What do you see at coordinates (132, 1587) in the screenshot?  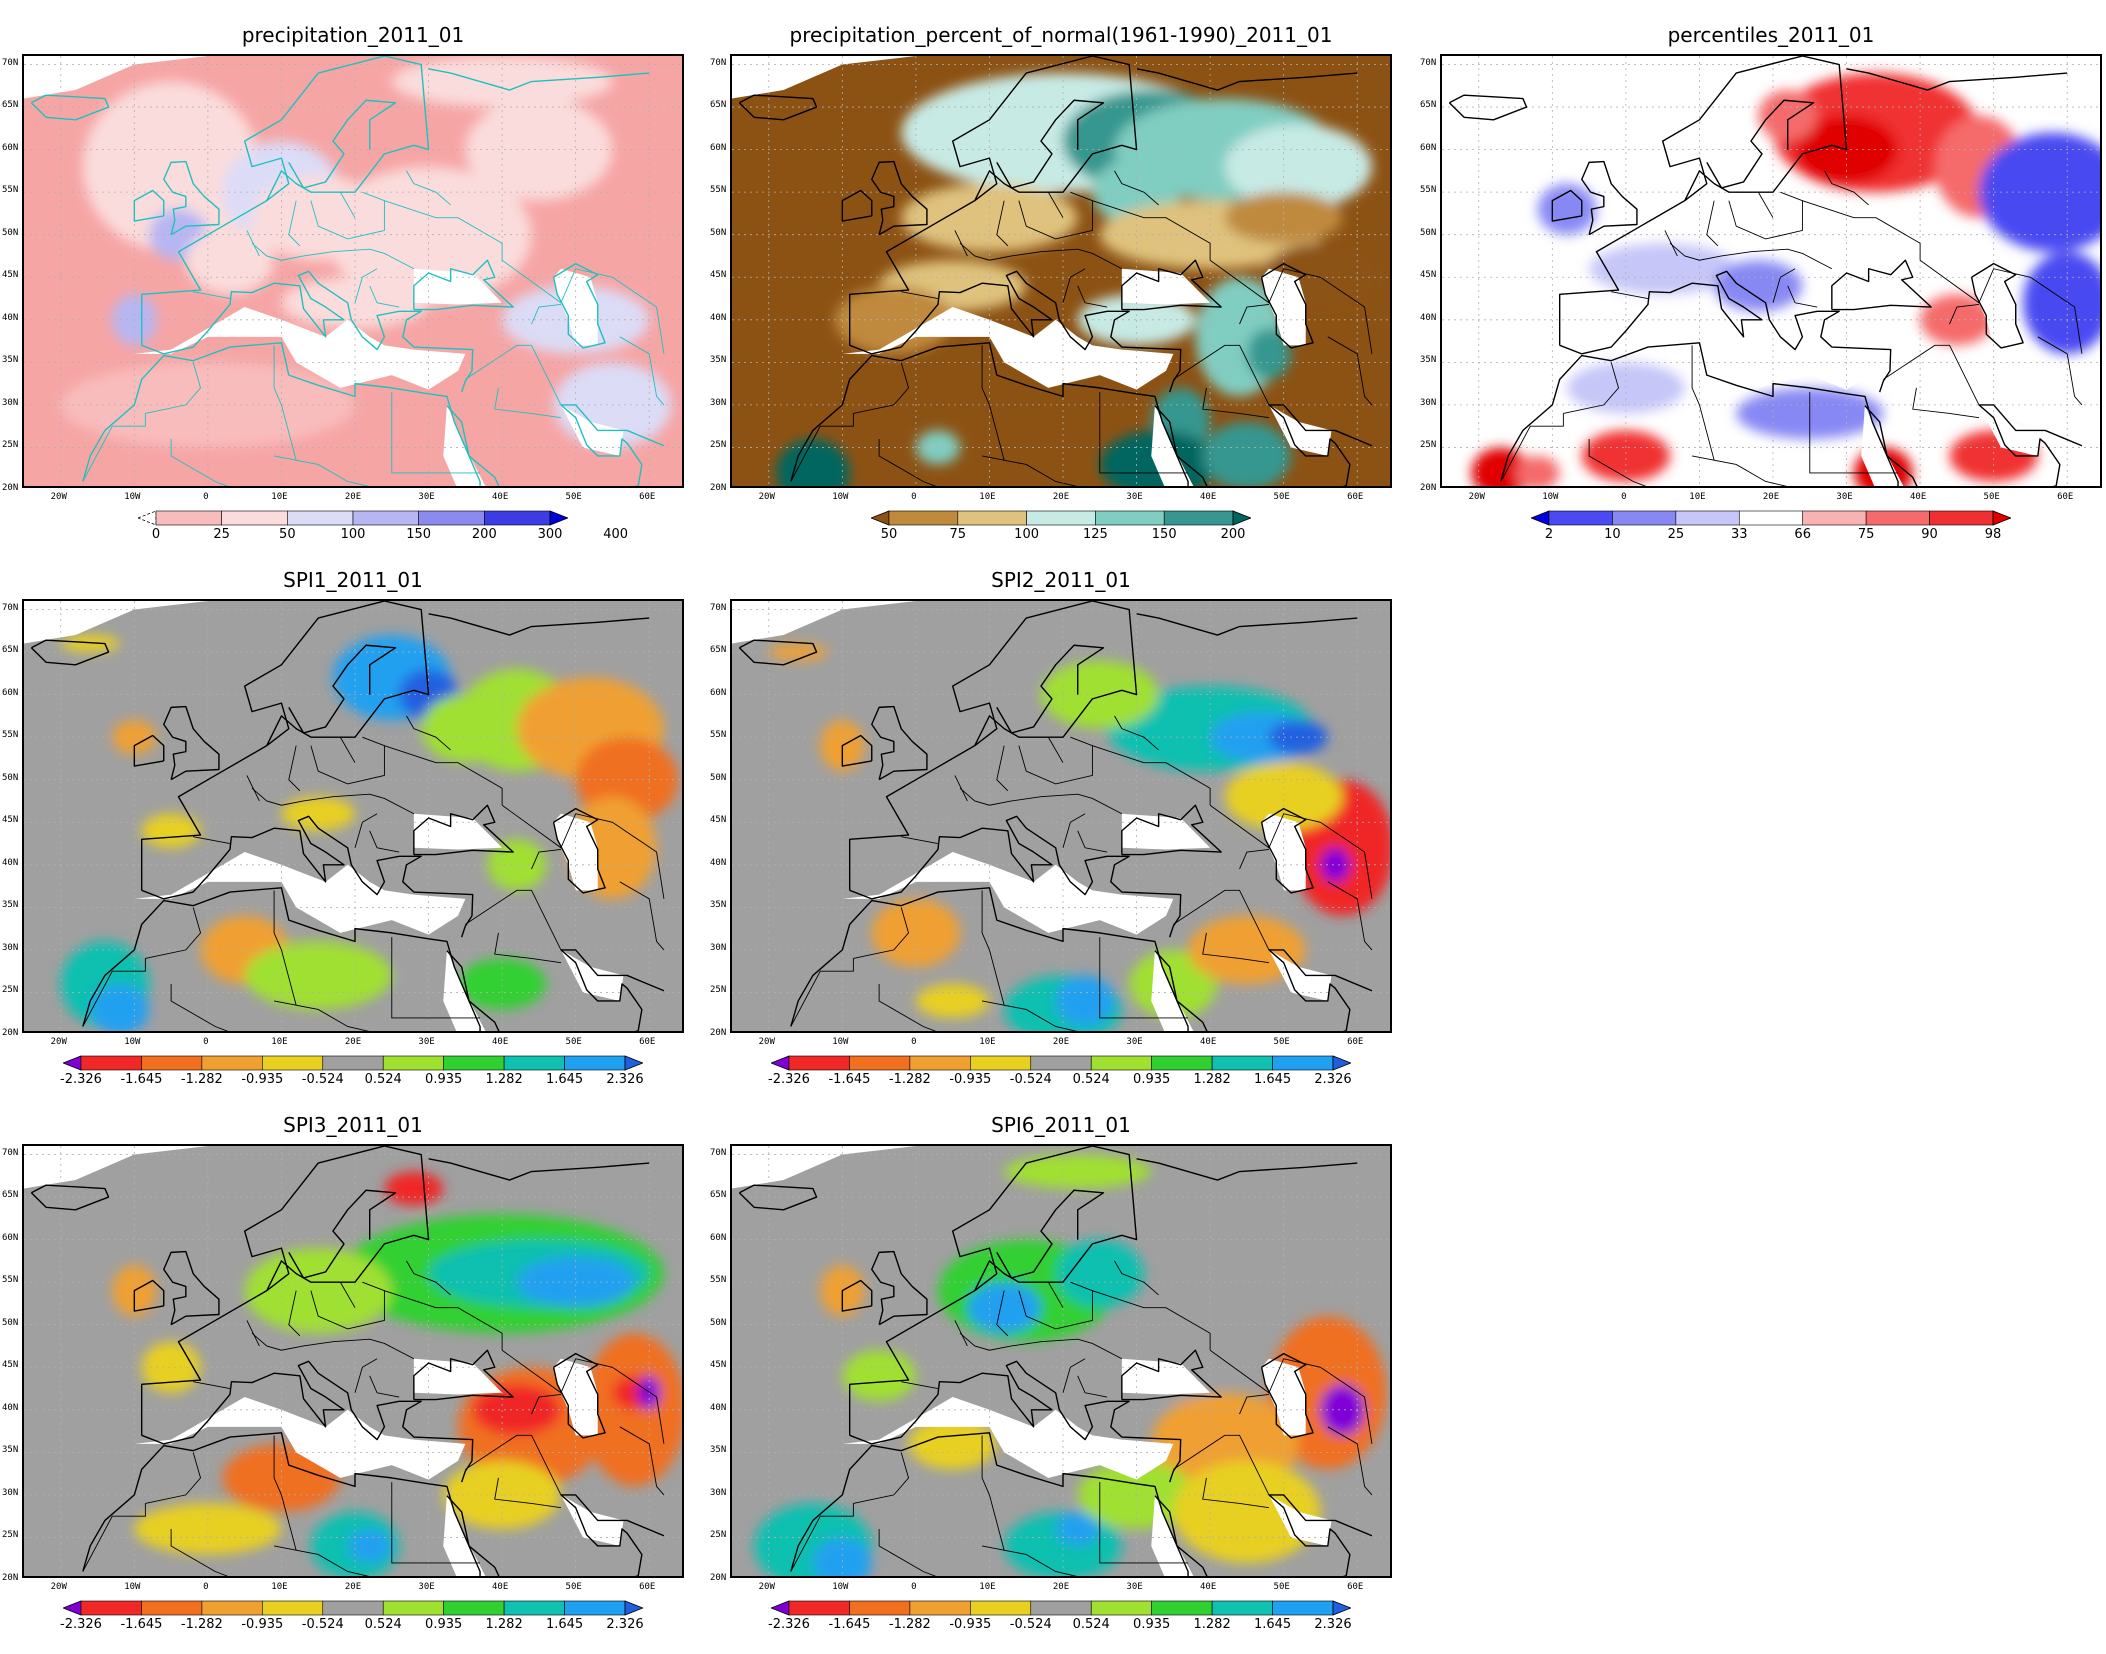 I see `lon-tick-label: 10W` at bounding box center [132, 1587].